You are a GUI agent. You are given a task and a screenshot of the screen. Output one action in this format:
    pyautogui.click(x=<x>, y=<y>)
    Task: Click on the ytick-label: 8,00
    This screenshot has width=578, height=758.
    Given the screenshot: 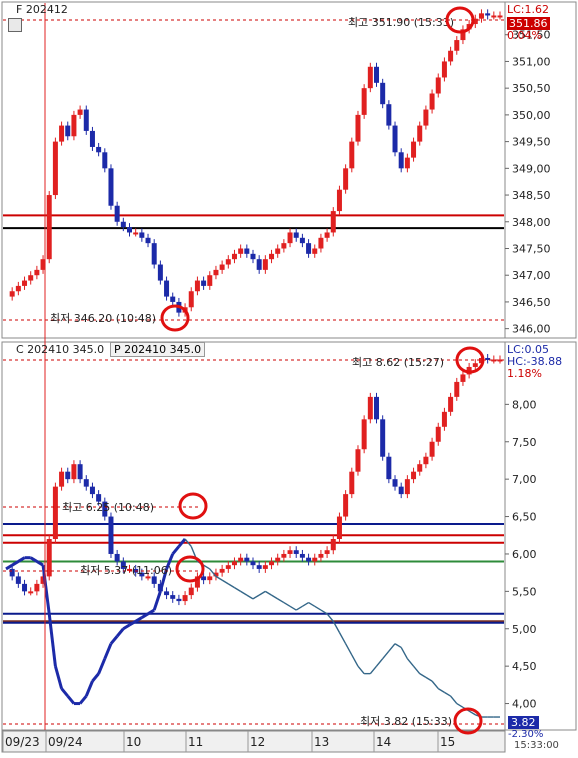 What is the action you would take?
    pyautogui.click(x=524, y=404)
    